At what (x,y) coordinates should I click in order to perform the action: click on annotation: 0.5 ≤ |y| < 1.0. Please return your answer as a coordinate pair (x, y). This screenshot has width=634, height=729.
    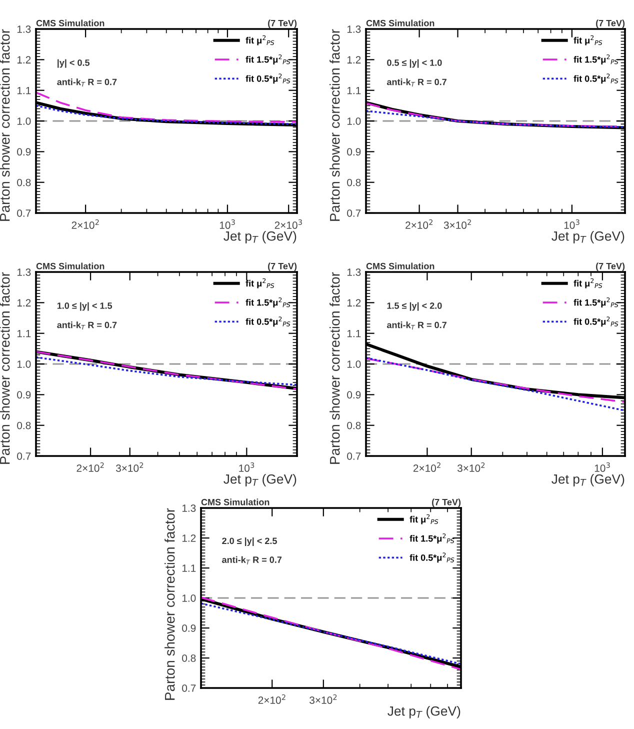
    Looking at the image, I should click on (414, 63).